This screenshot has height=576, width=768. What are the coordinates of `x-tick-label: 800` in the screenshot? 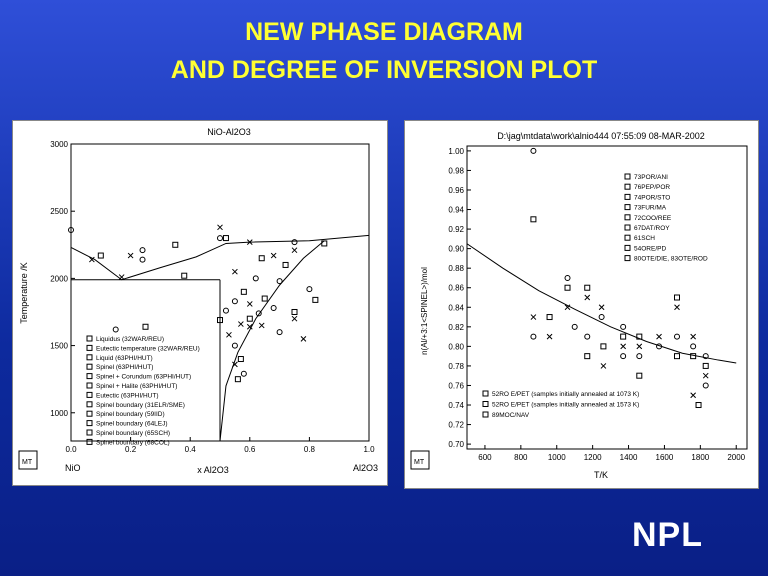 It's located at (521, 457).